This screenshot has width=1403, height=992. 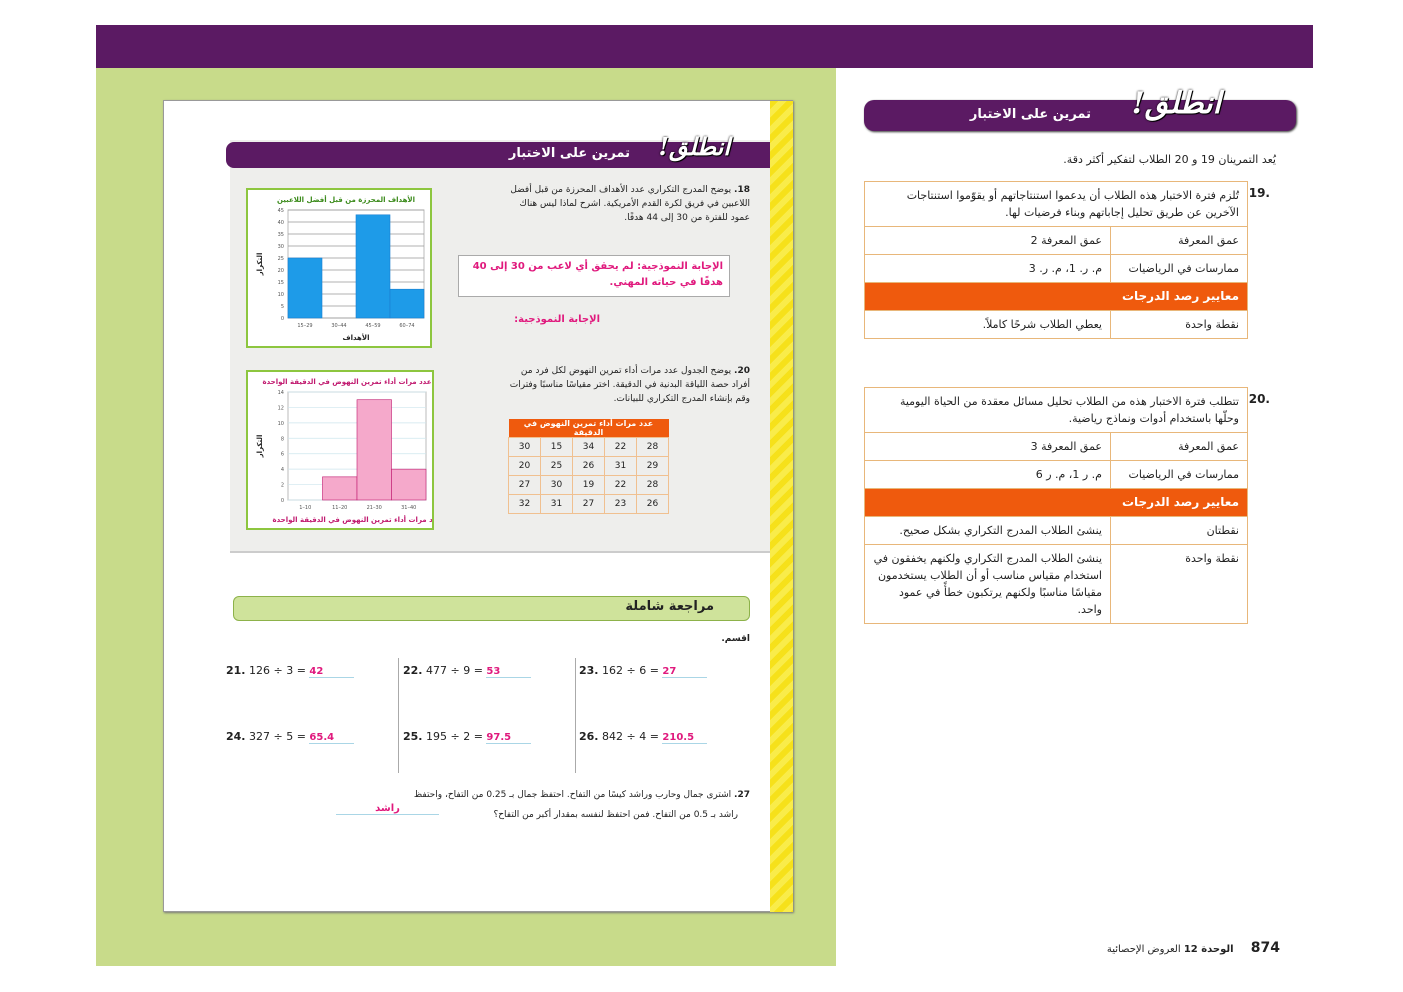 I want to click on x-tick-label: 30–44, so click(x=338, y=326).